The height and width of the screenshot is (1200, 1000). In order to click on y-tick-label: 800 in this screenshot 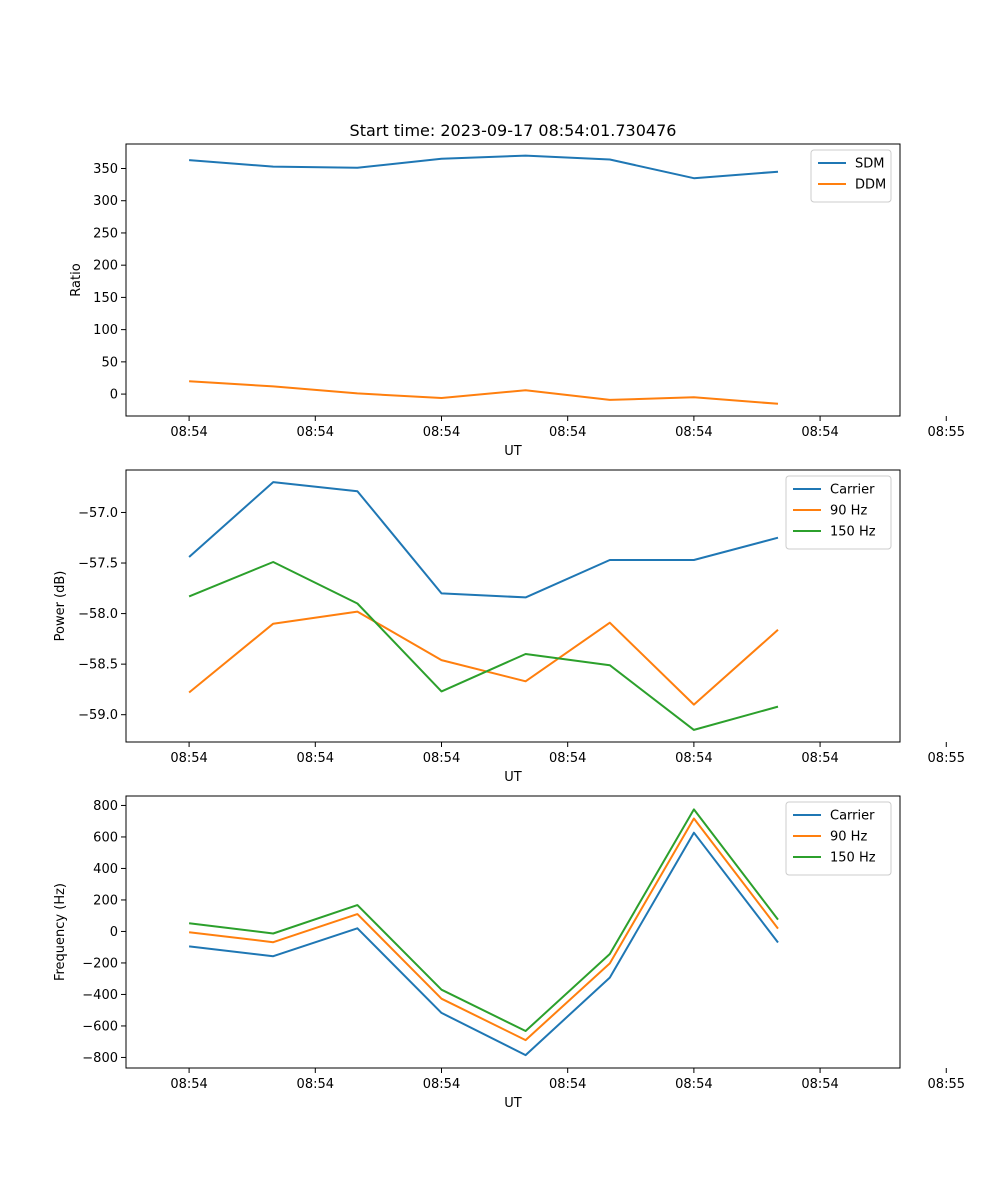, I will do `click(105, 806)`.